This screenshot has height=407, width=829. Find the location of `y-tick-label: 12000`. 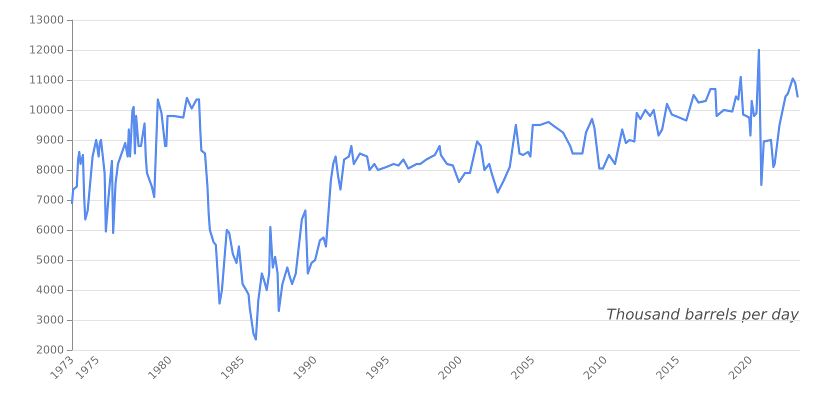

y-tick-label: 12000 is located at coordinates (46, 50).